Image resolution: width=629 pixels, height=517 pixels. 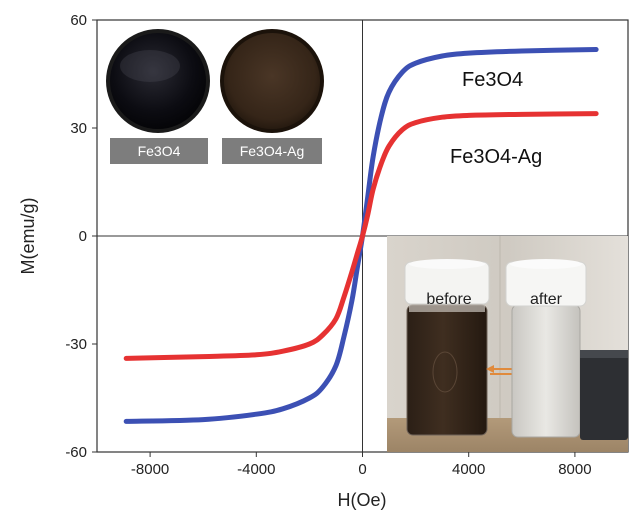 I want to click on y-tick-label: 0, so click(x=83, y=236).